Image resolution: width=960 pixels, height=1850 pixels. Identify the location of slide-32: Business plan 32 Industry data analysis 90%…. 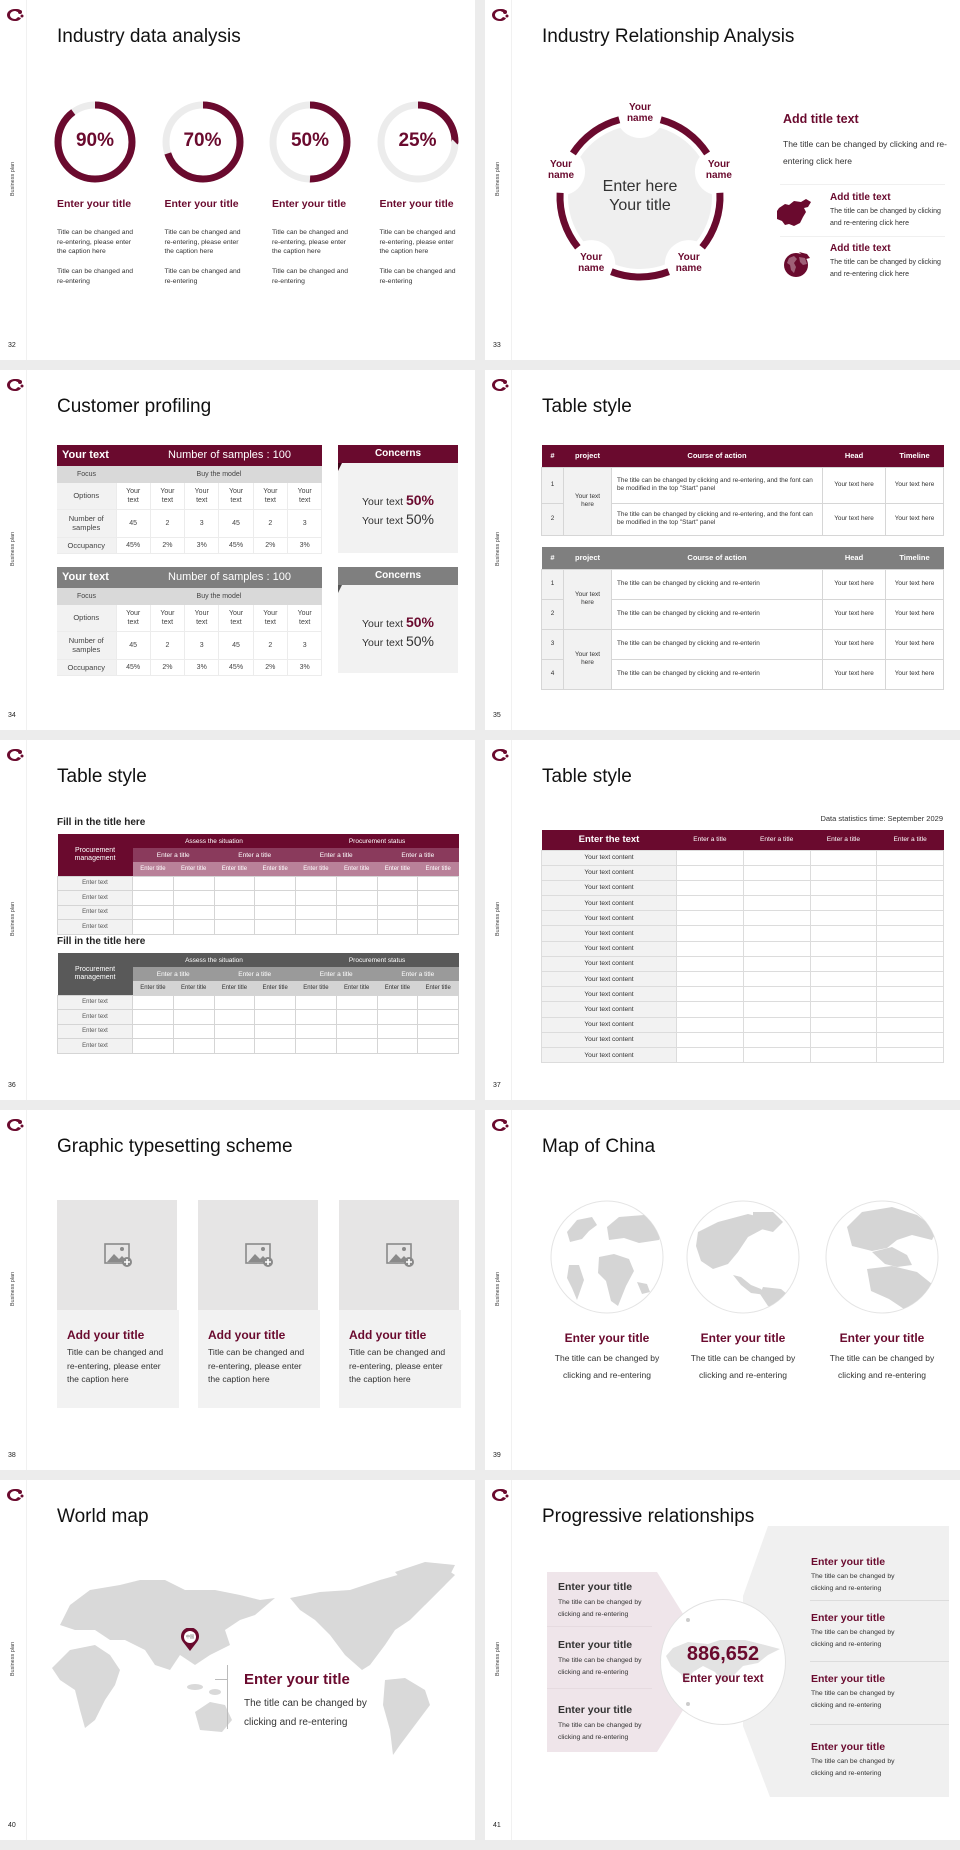
(237, 180).